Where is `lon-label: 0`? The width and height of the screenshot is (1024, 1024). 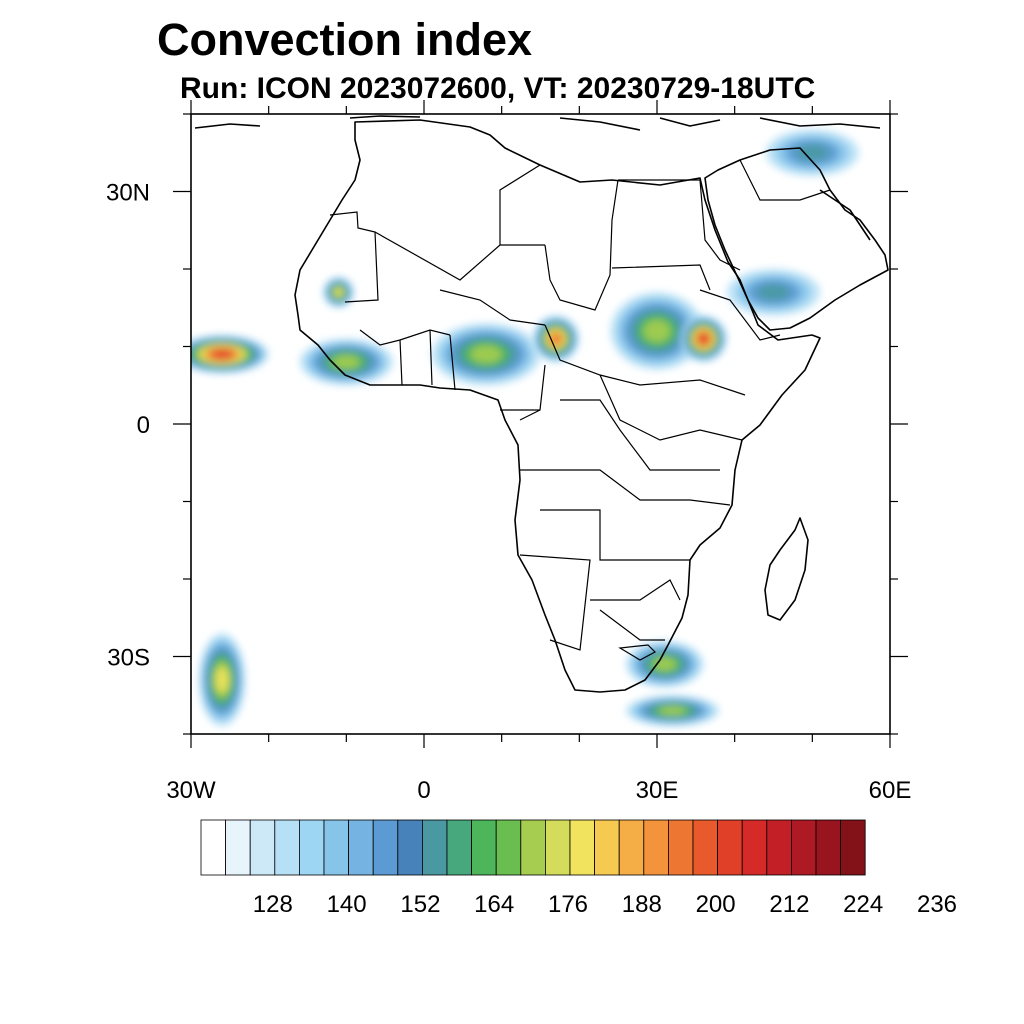
lon-label: 0 is located at coordinates (423, 790).